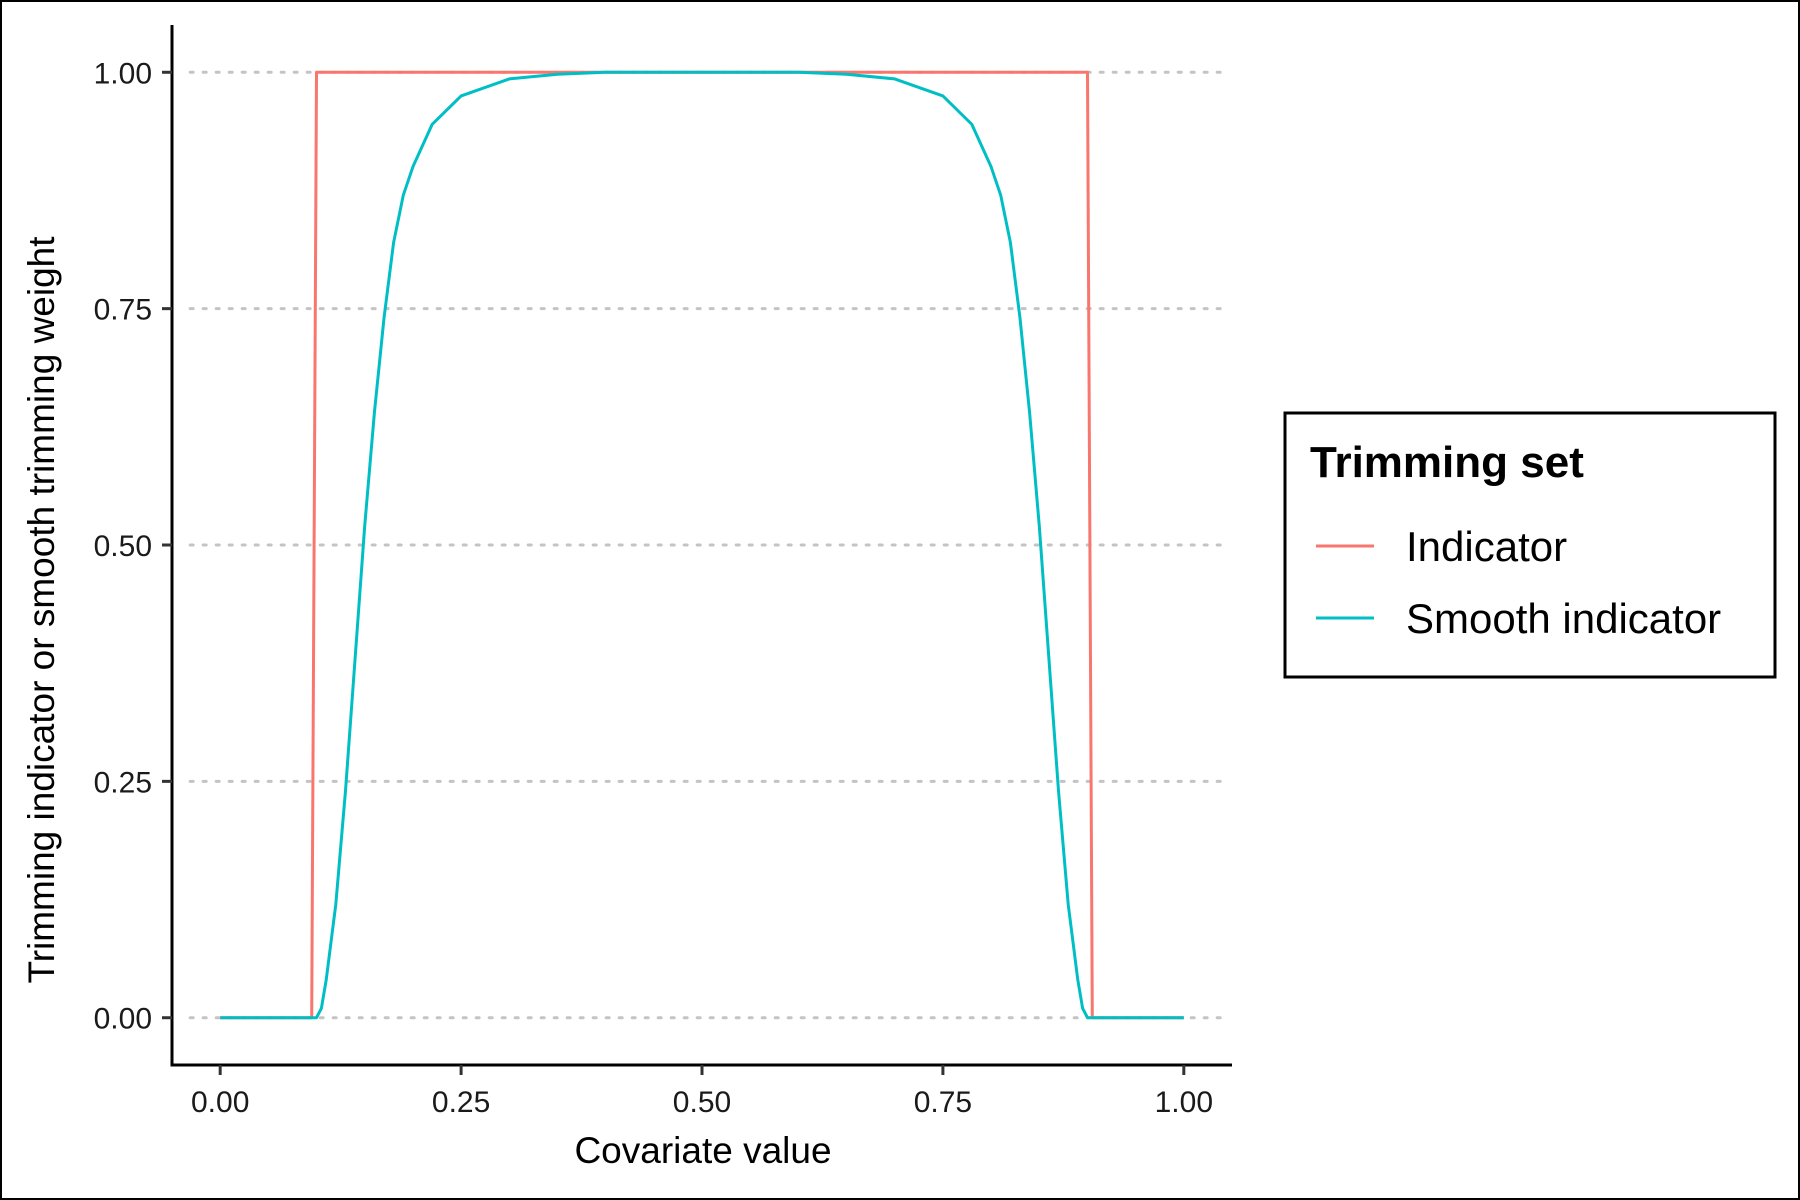  I want to click on x-tick-label-2: 0.50, so click(702, 1102).